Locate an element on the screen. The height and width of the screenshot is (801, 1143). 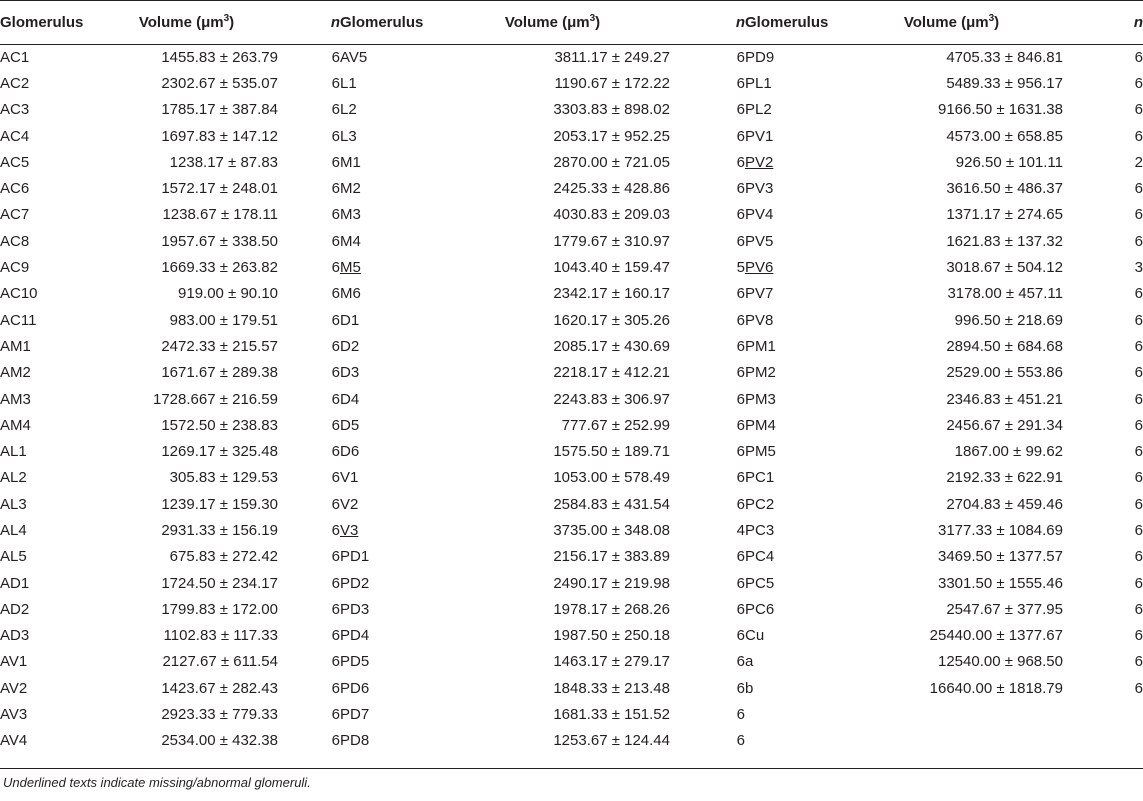
glomerulus-cell: PV6 is located at coordinates (792, 267).